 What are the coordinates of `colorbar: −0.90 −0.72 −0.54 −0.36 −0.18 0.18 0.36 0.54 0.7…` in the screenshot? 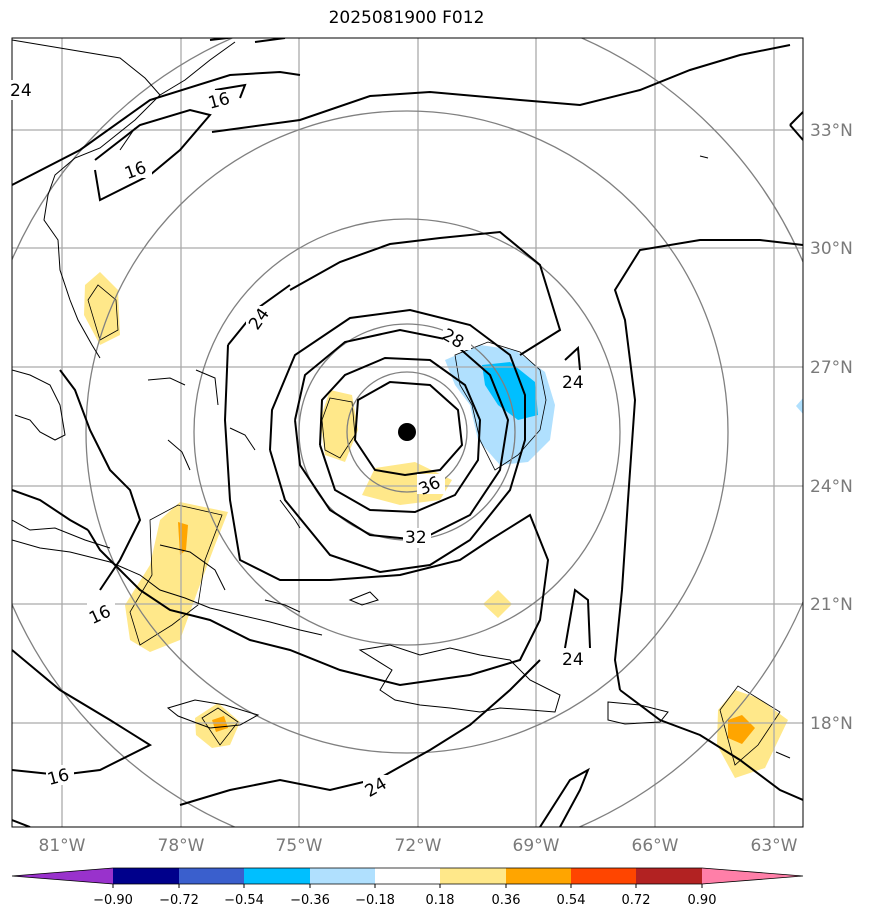 It's located at (407, 887).